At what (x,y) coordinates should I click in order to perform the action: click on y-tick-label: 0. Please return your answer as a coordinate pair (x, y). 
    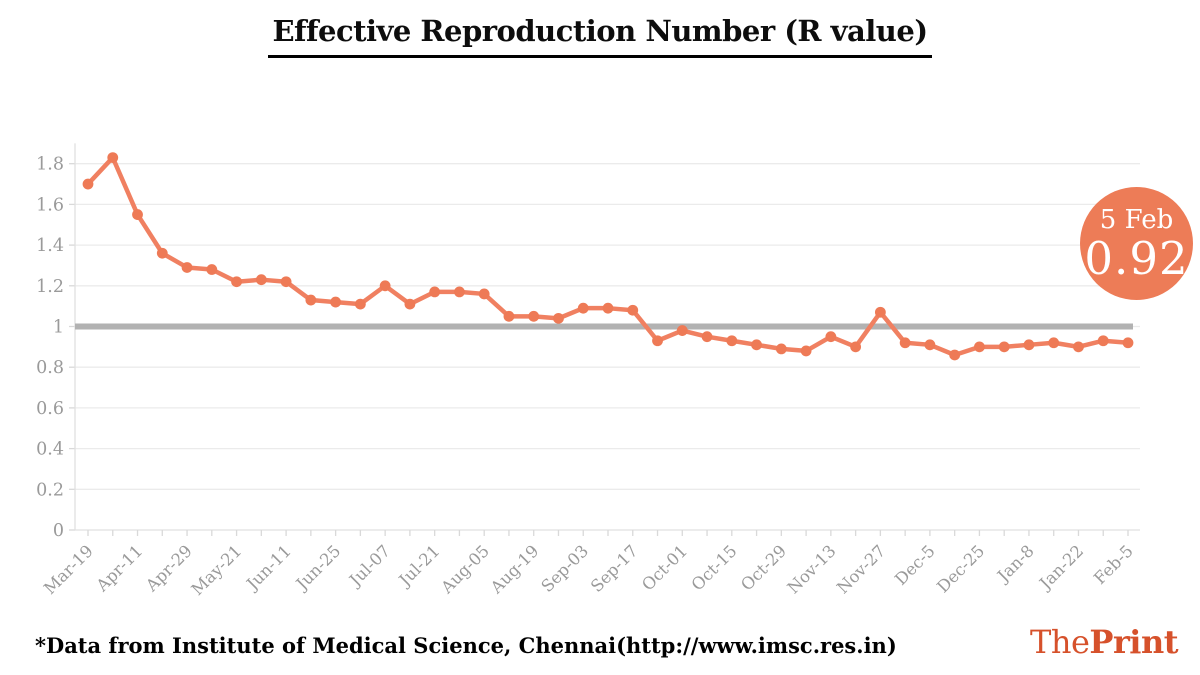
    Looking at the image, I should click on (58, 531).